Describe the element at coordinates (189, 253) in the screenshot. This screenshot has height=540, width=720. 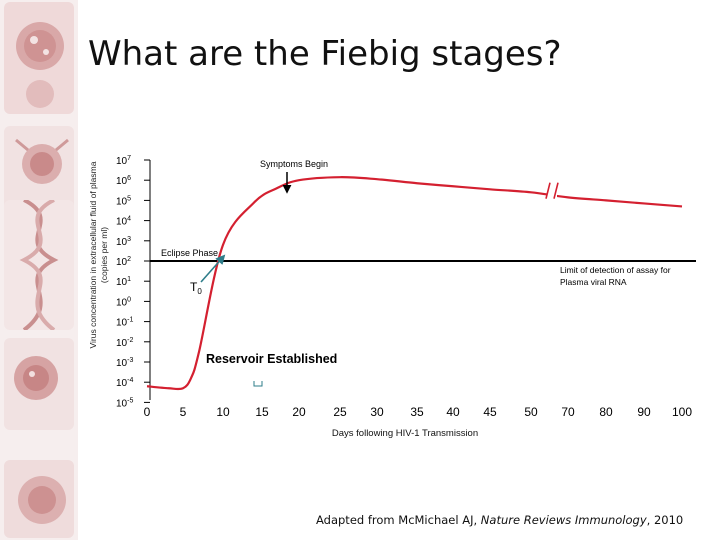
I see `eclipse-phase-label: Eclipse Phase` at that location.